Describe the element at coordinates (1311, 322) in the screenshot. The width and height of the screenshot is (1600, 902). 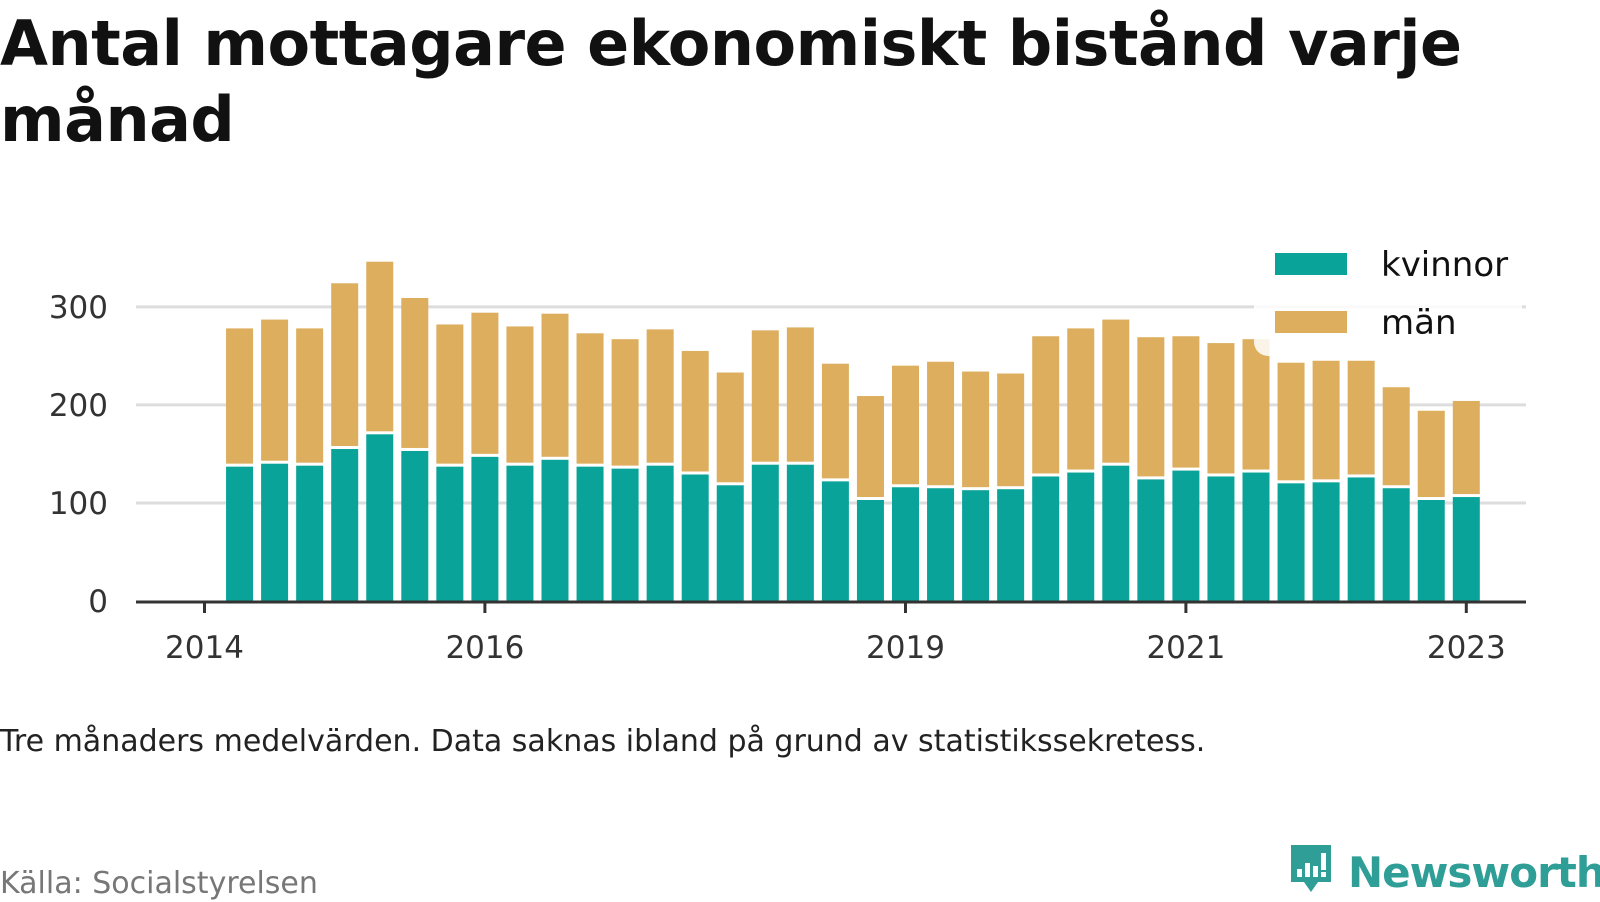
I see `legend-swatch-man` at that location.